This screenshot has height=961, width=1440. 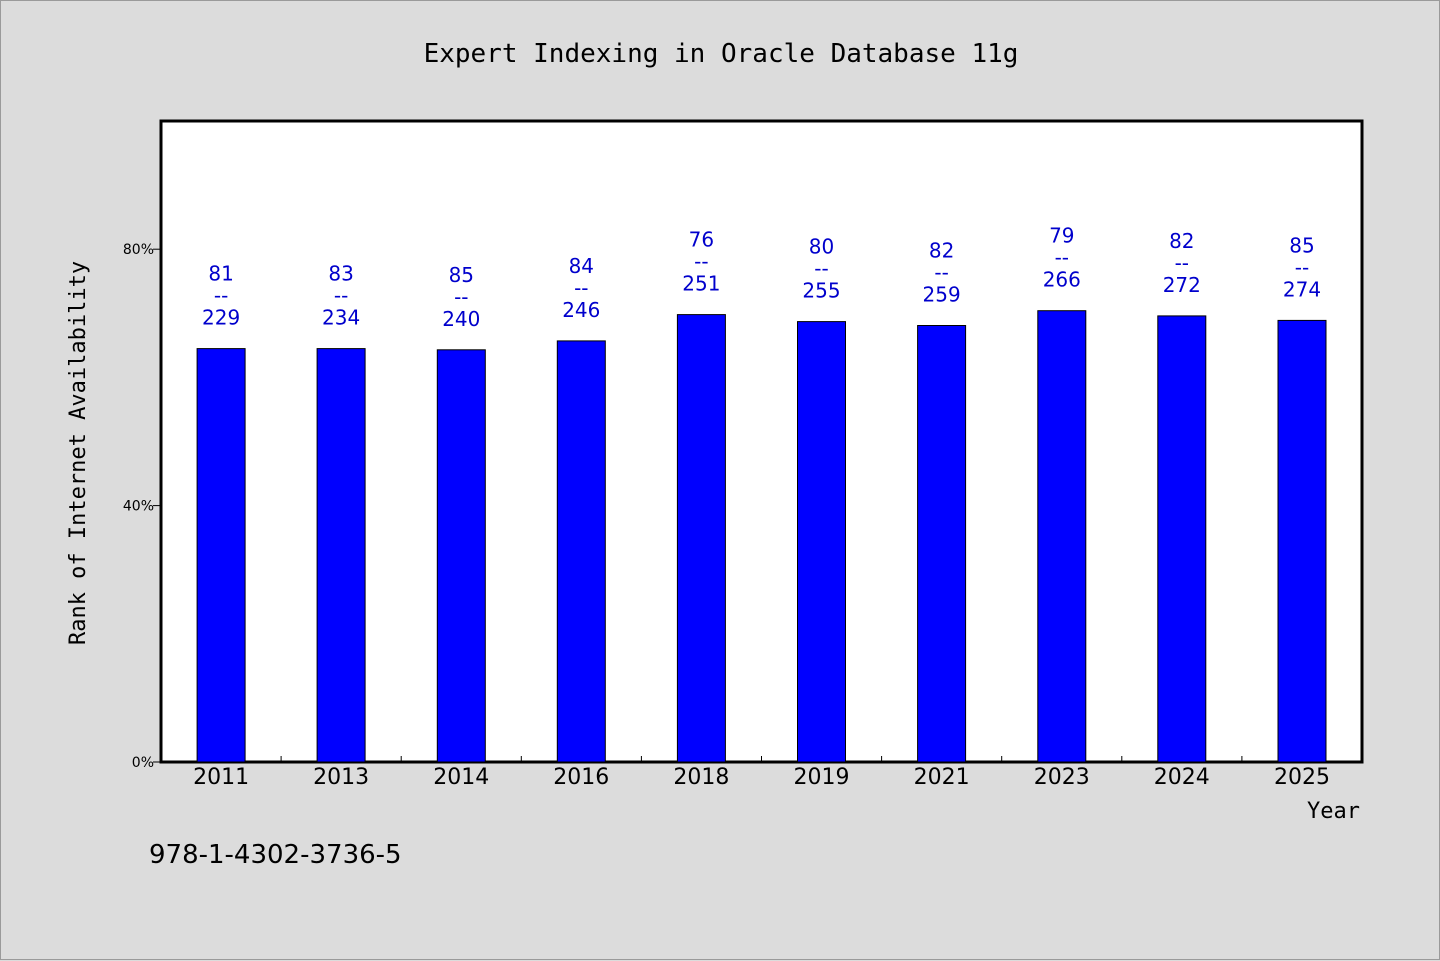 I want to click on bar-label-top-2018: 76, so click(x=701, y=240).